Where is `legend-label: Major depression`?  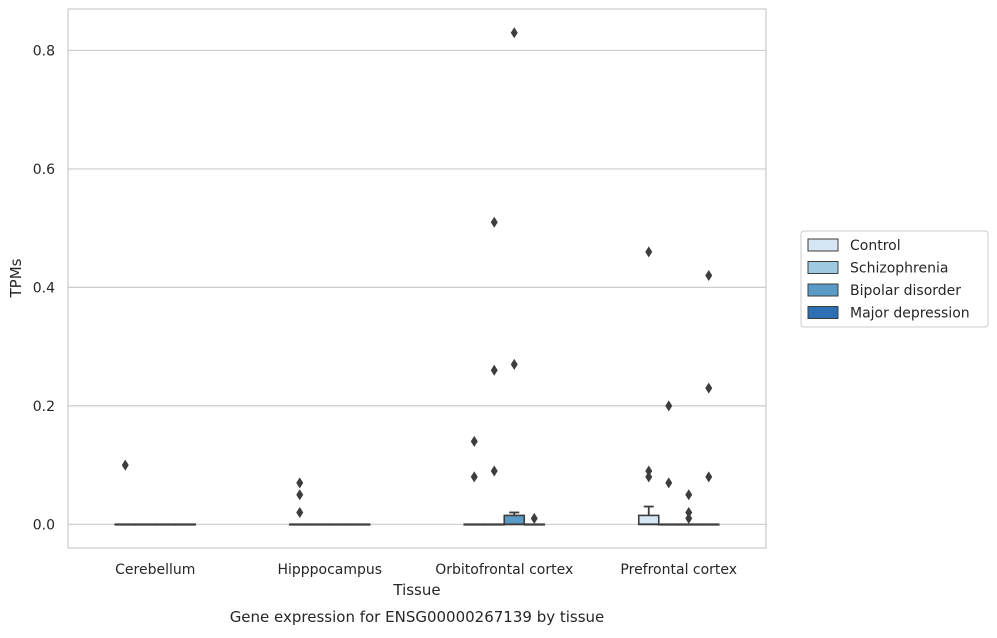 legend-label: Major depression is located at coordinates (910, 314).